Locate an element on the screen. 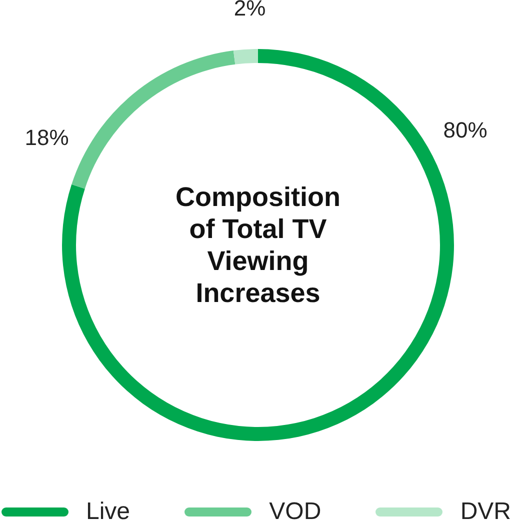  text: Composition of Total TV Viewing Increases is located at coordinates (258, 245).